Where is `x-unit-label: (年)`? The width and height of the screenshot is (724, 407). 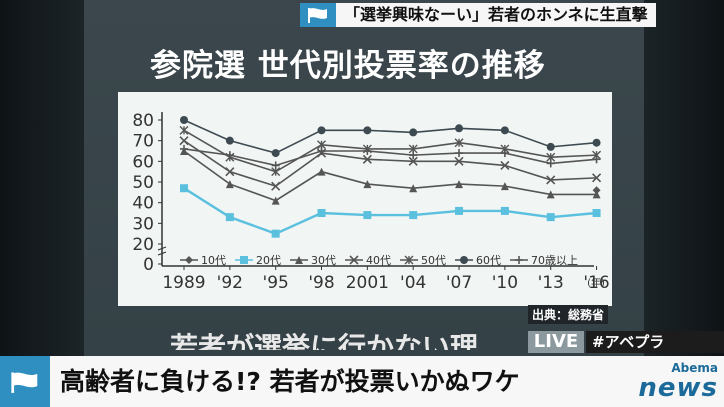
x-unit-label: (年) is located at coordinates (596, 282).